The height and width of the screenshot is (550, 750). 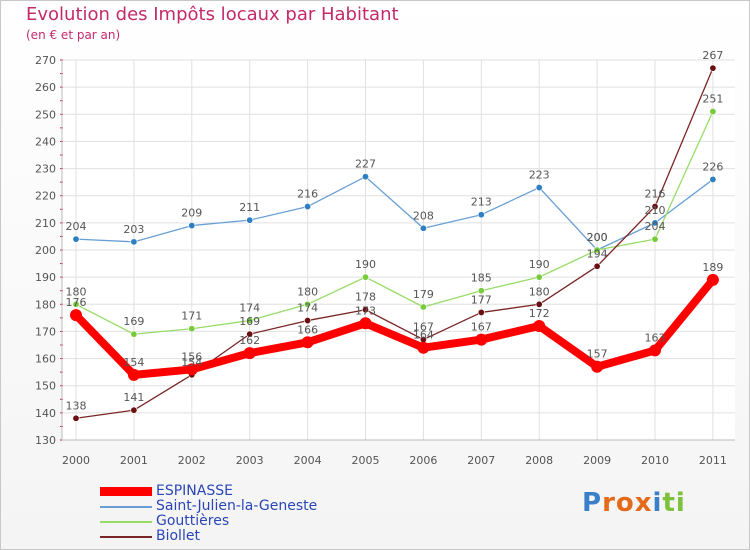 I want to click on legend-item-saint-julien: Saint-Julien-la-Geneste, so click(x=208, y=506).